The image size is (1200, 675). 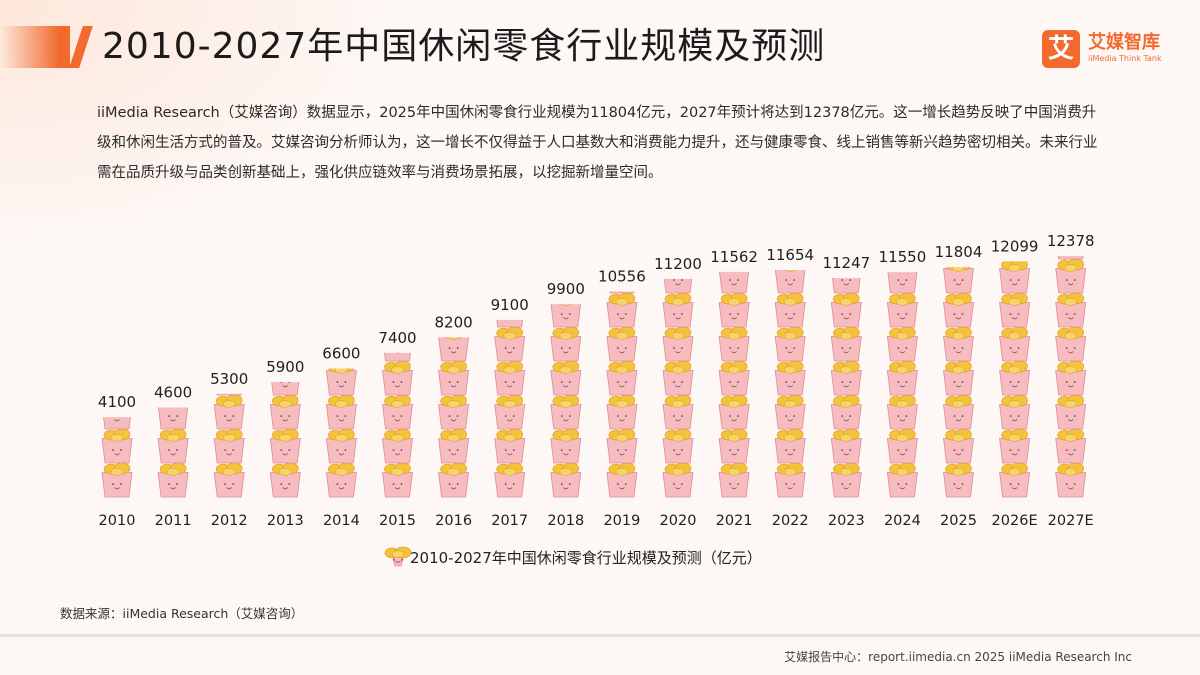 I want to click on value-label-2017: 9100, so click(x=510, y=305).